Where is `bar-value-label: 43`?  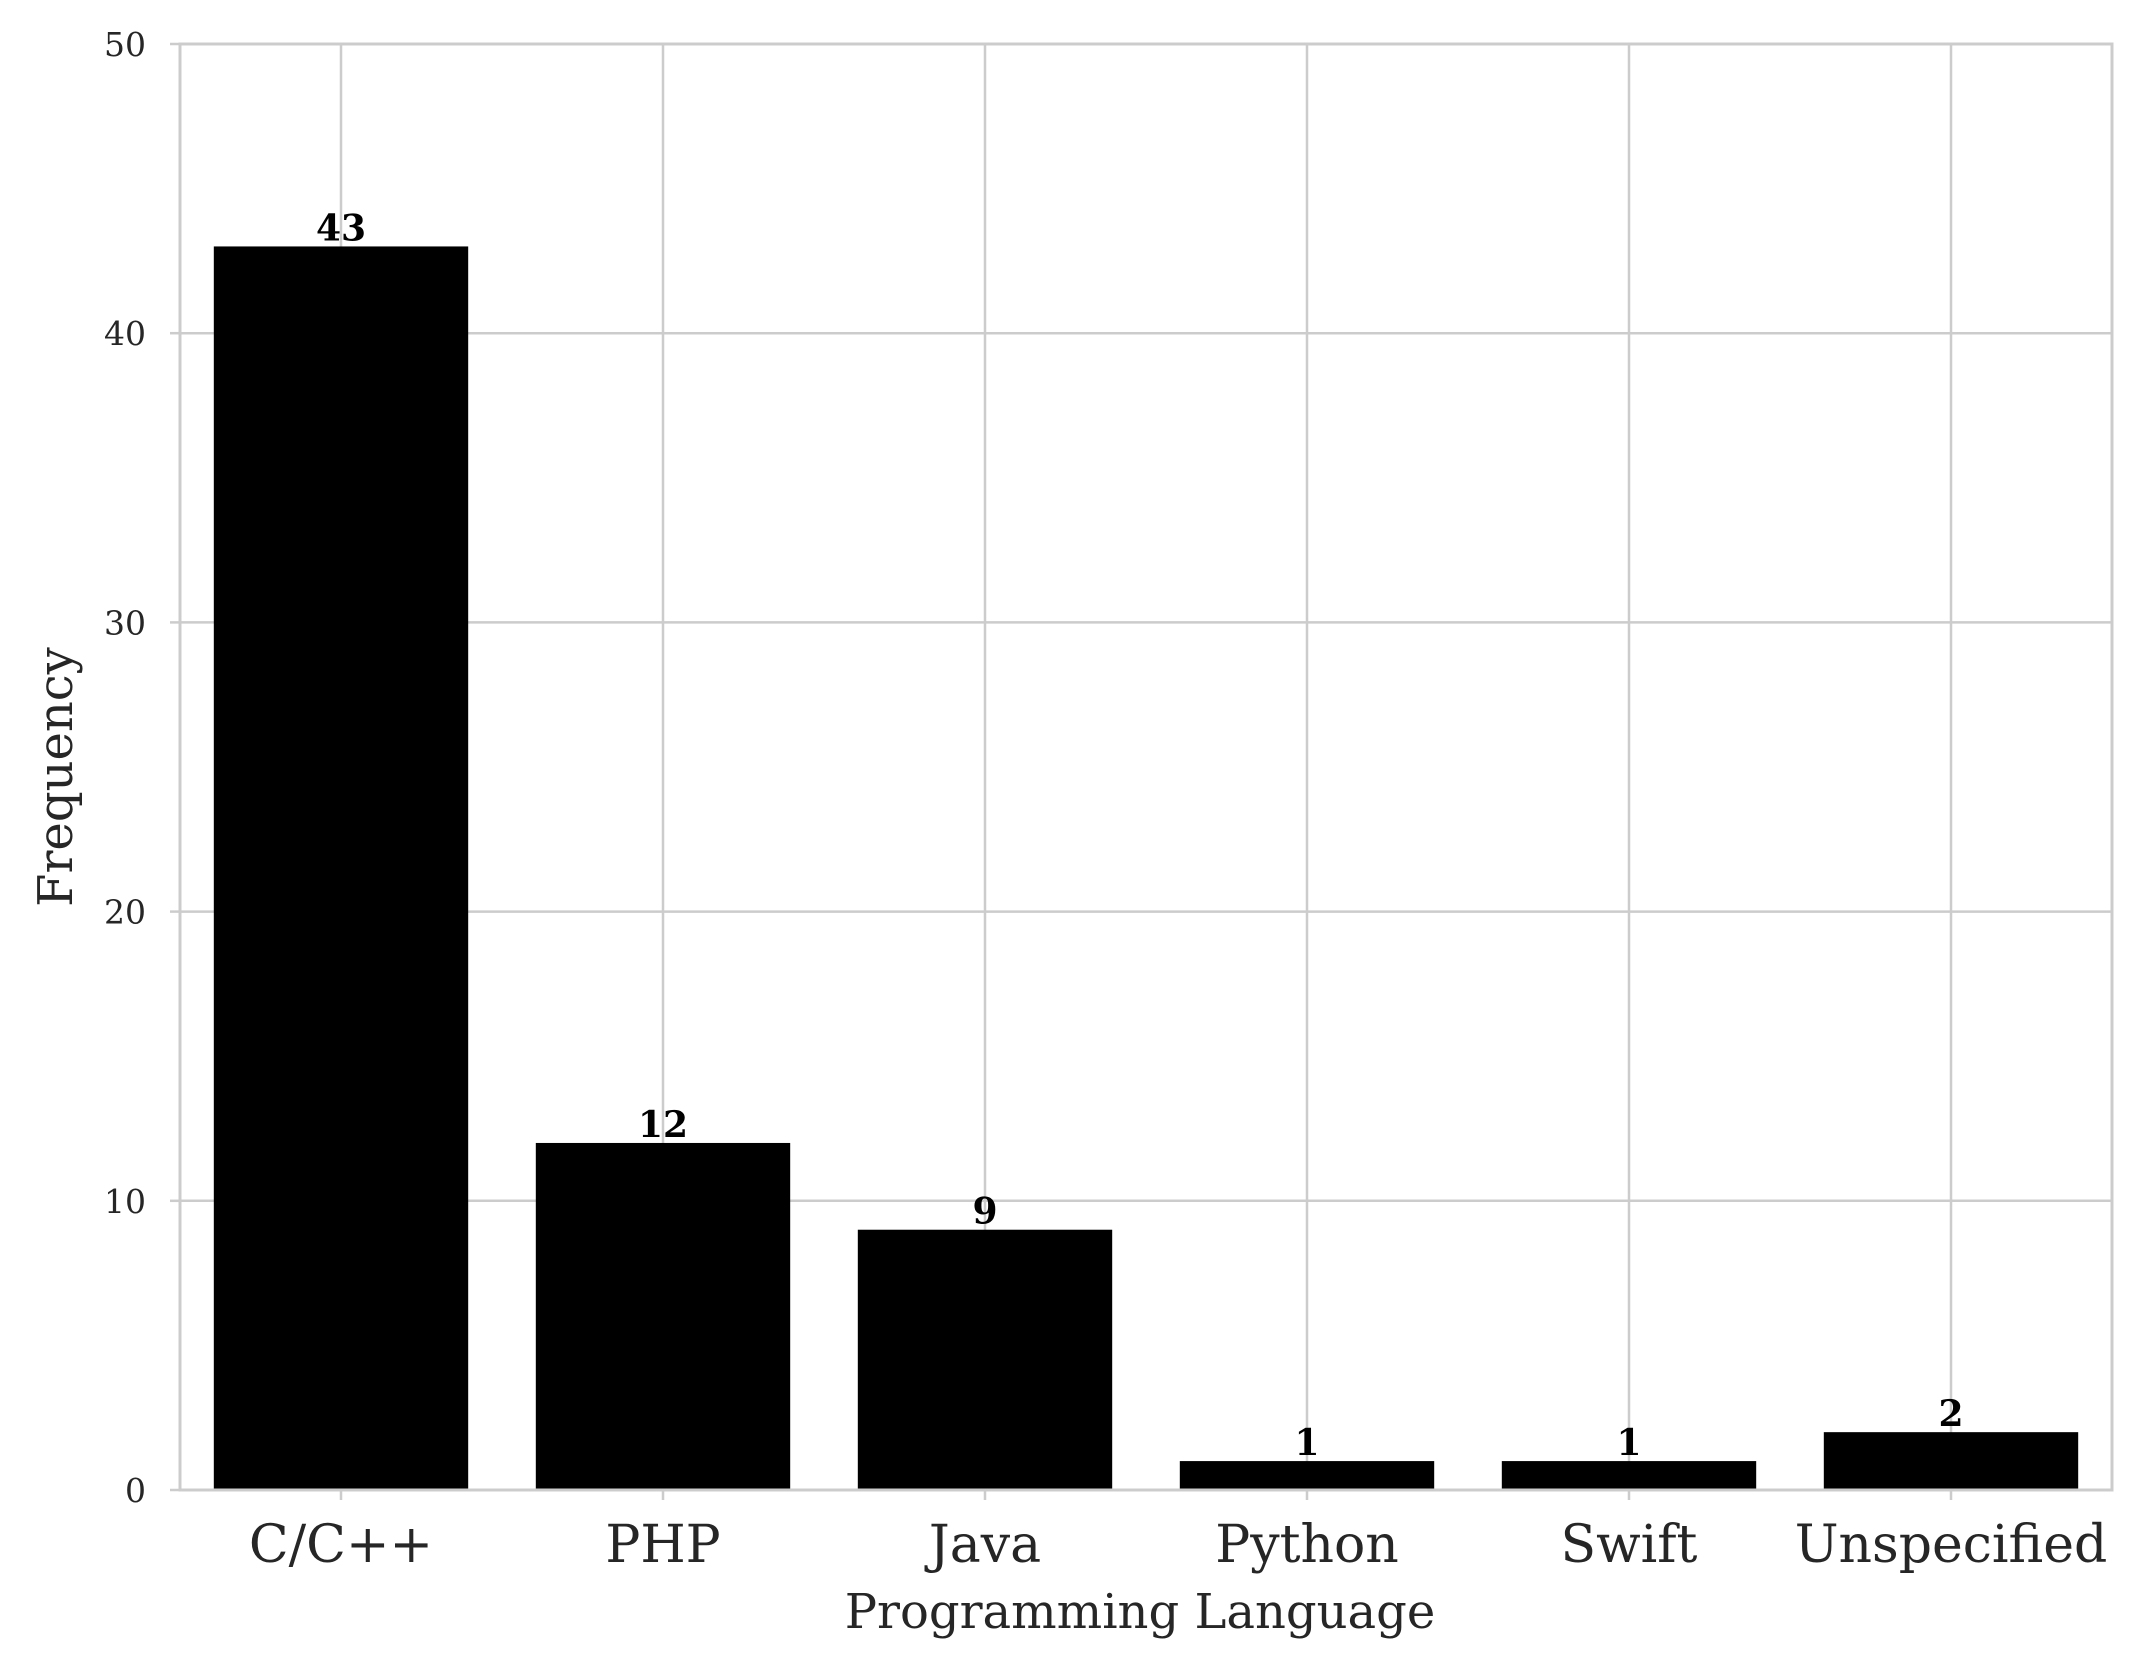
bar-value-label: 43 is located at coordinates (341, 228).